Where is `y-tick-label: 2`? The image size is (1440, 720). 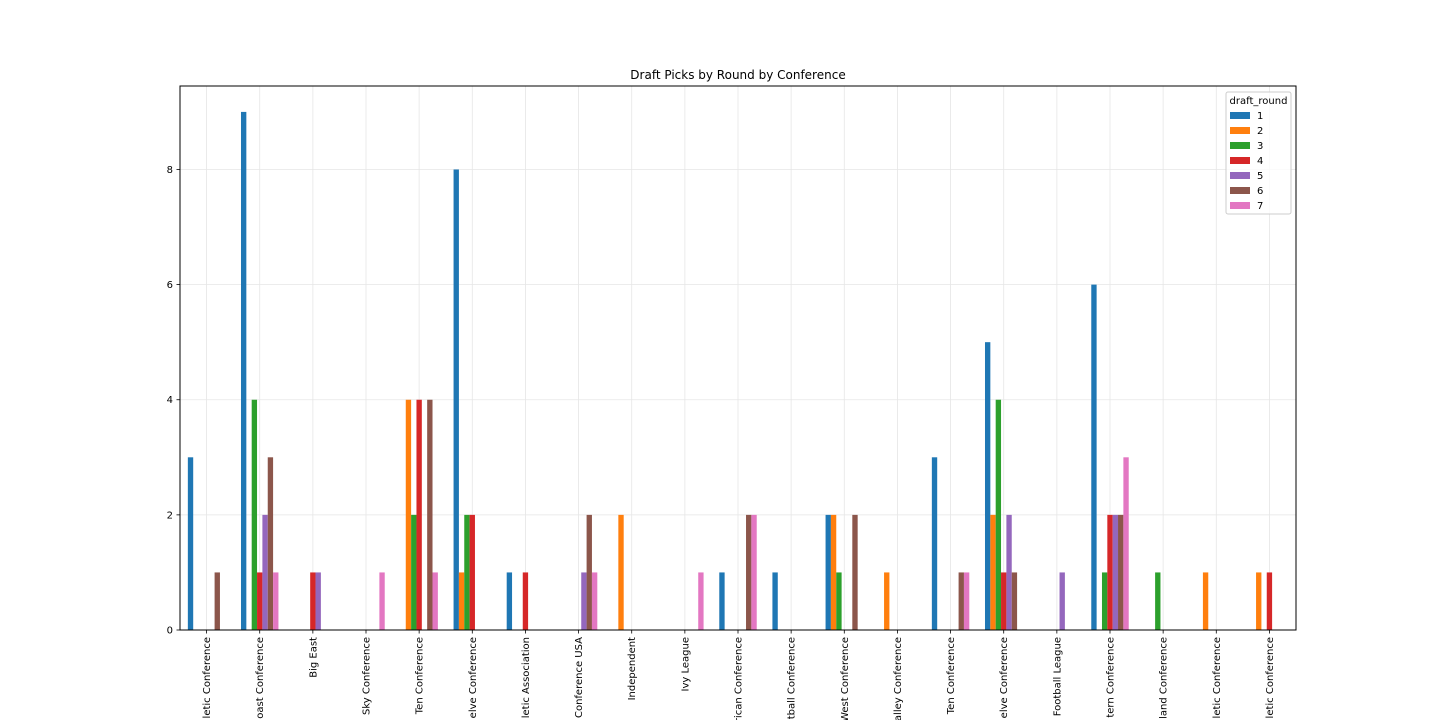 y-tick-label: 2 is located at coordinates (170, 515).